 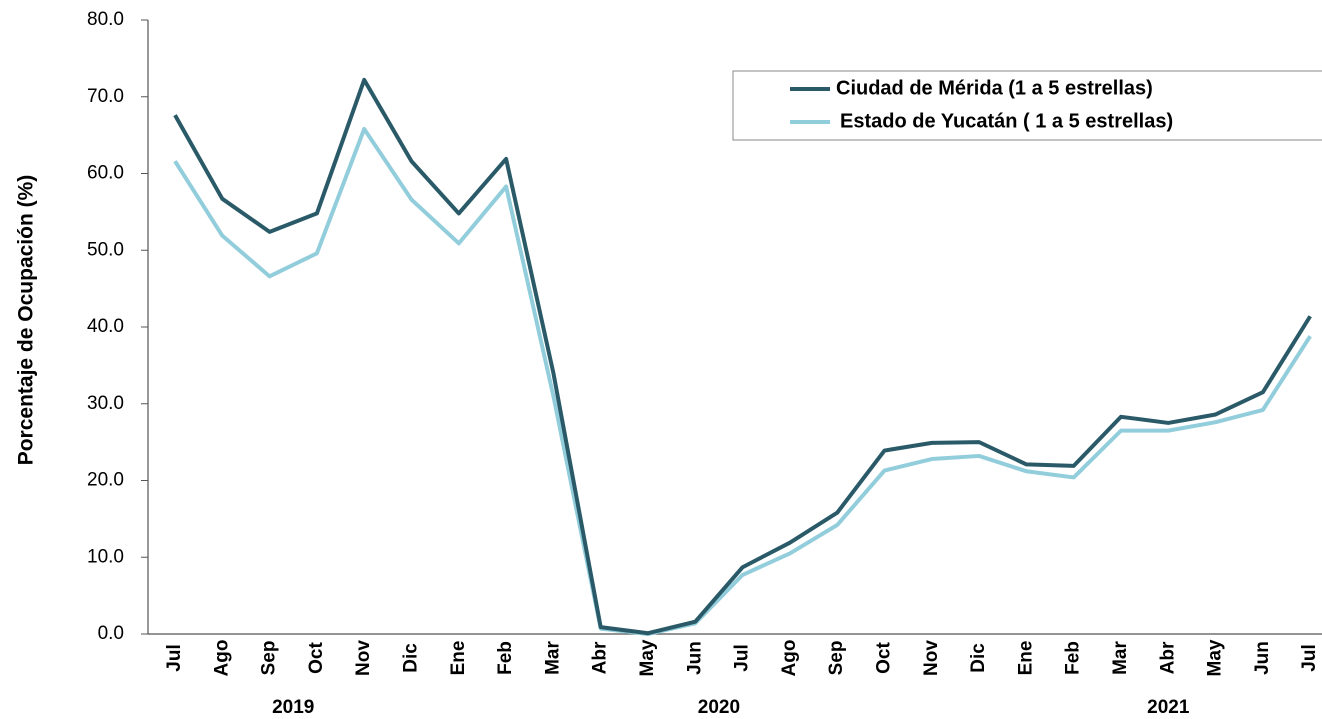 I want to click on y-axis-title: Porcentaje de Ocupación (%), so click(x=26, y=320).